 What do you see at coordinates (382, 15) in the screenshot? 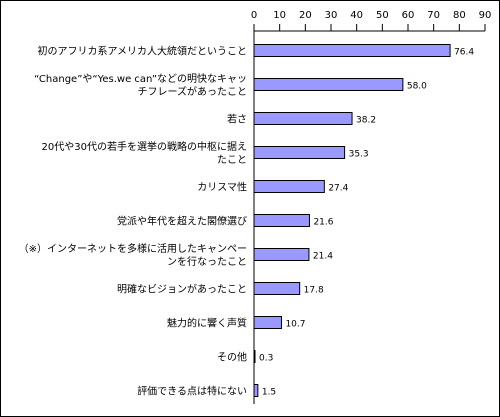
I see `x-tick-label: 50` at bounding box center [382, 15].